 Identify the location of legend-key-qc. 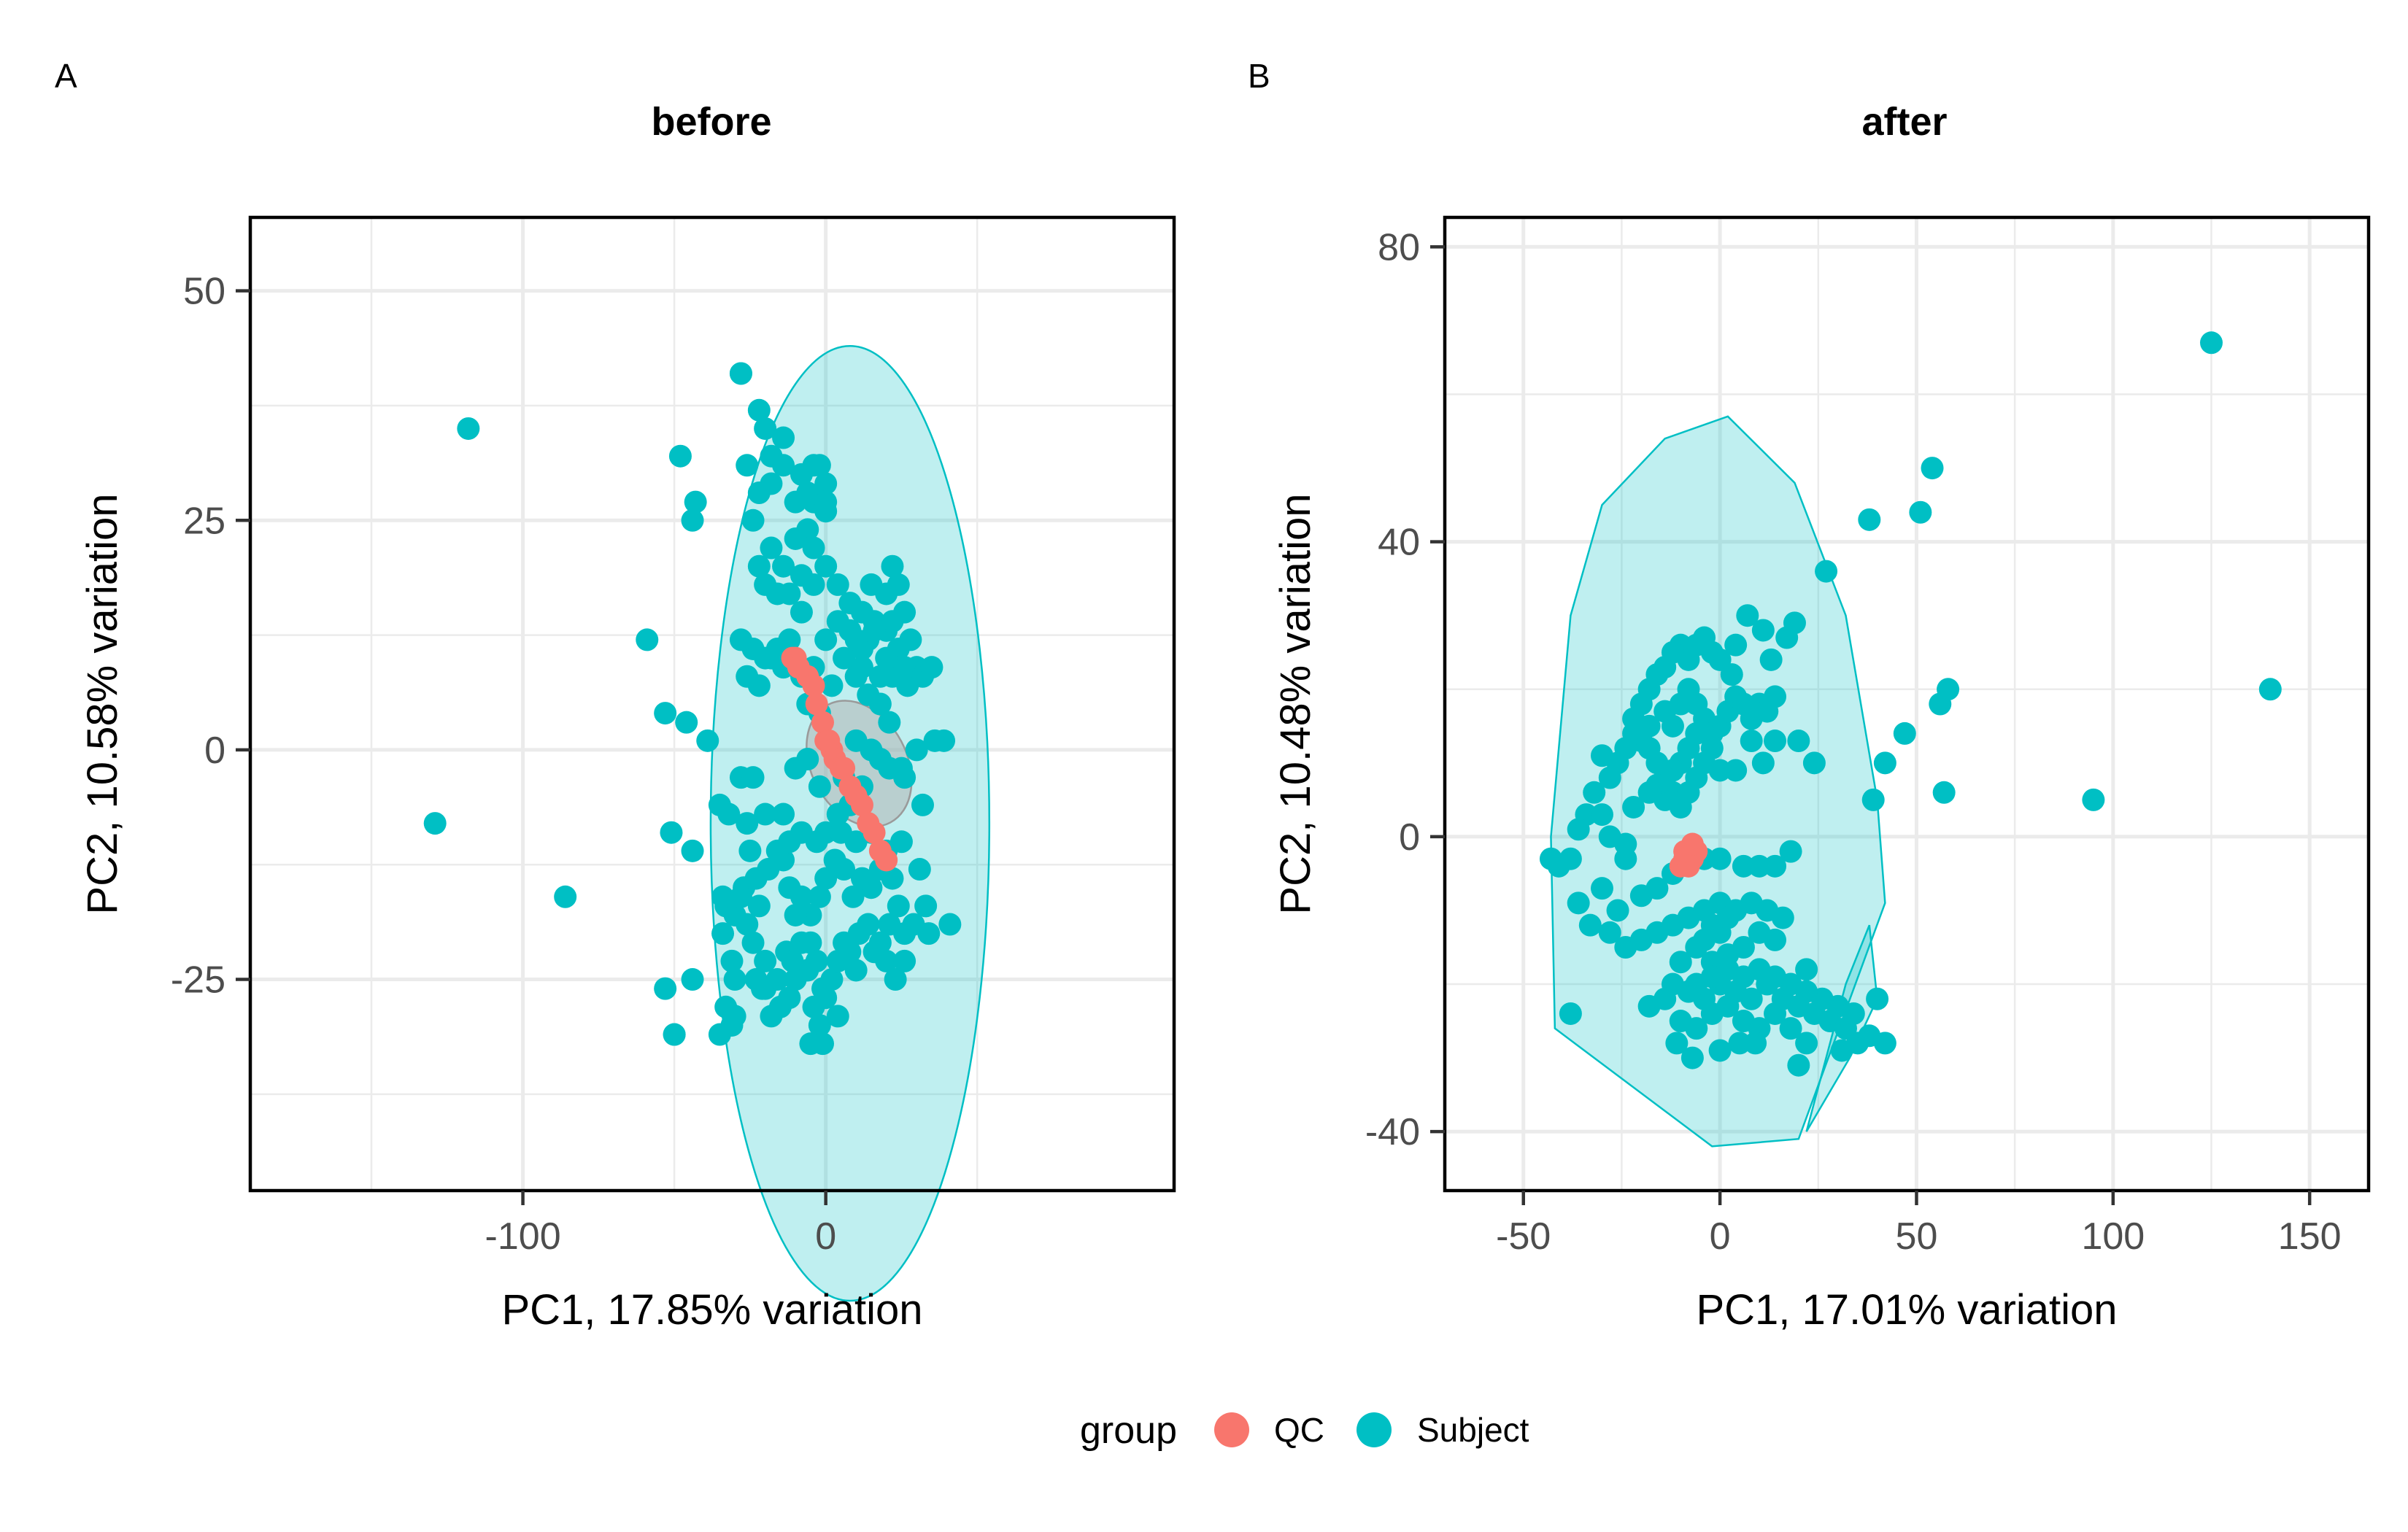
(1231, 1430).